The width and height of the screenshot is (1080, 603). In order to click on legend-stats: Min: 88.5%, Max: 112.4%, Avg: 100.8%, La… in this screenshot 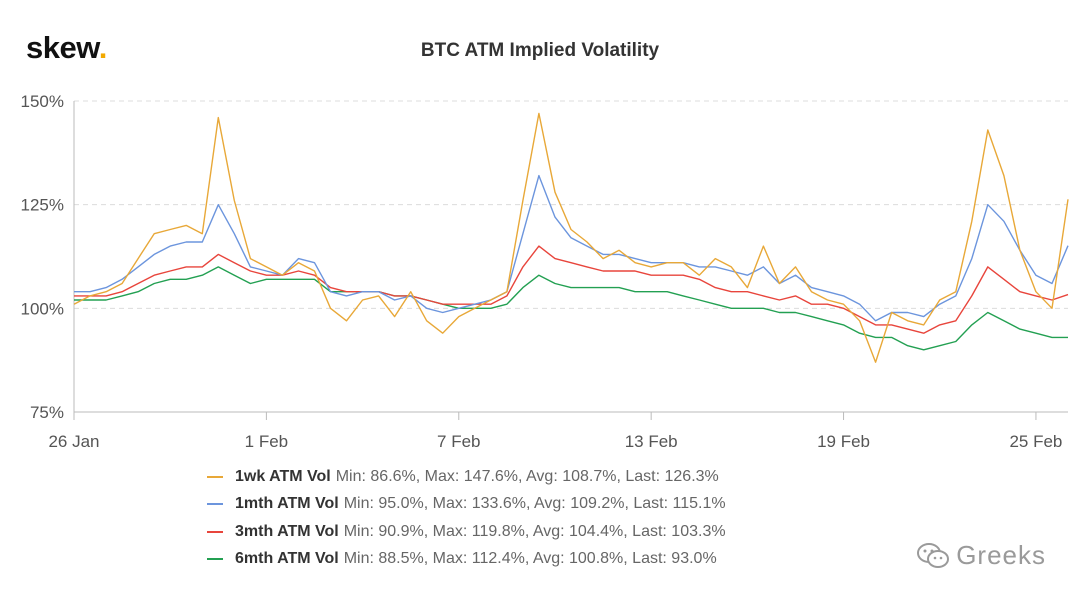, I will do `click(530, 559)`.